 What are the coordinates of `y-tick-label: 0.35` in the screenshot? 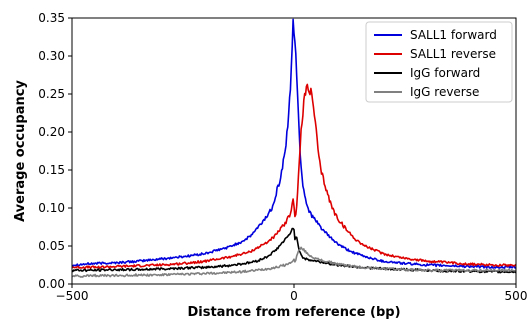 It's located at (51, 18).